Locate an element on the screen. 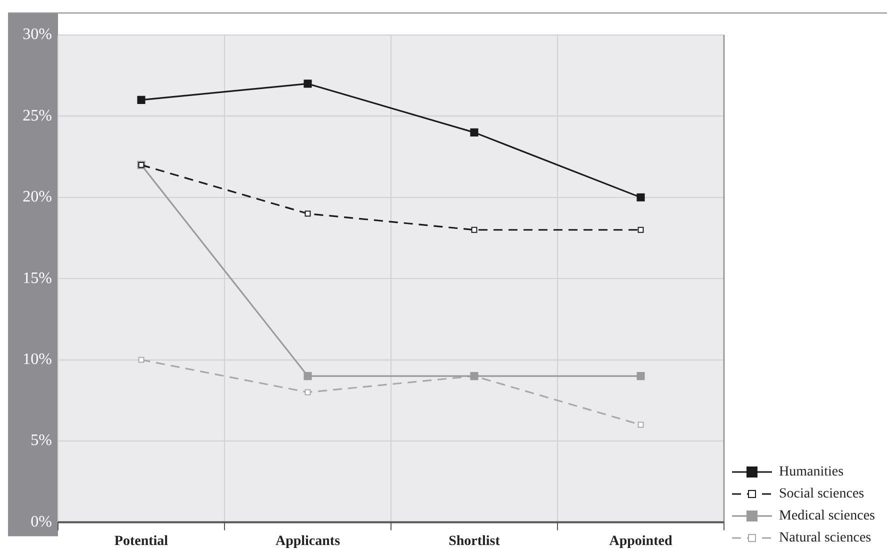 This screenshot has width=895, height=560. y-tick-label: 30% is located at coordinates (37, 35).